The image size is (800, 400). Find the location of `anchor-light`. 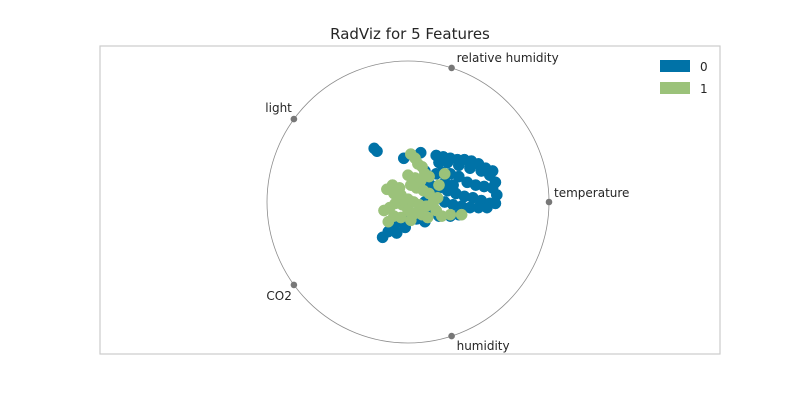

anchor-light is located at coordinates (294, 119).